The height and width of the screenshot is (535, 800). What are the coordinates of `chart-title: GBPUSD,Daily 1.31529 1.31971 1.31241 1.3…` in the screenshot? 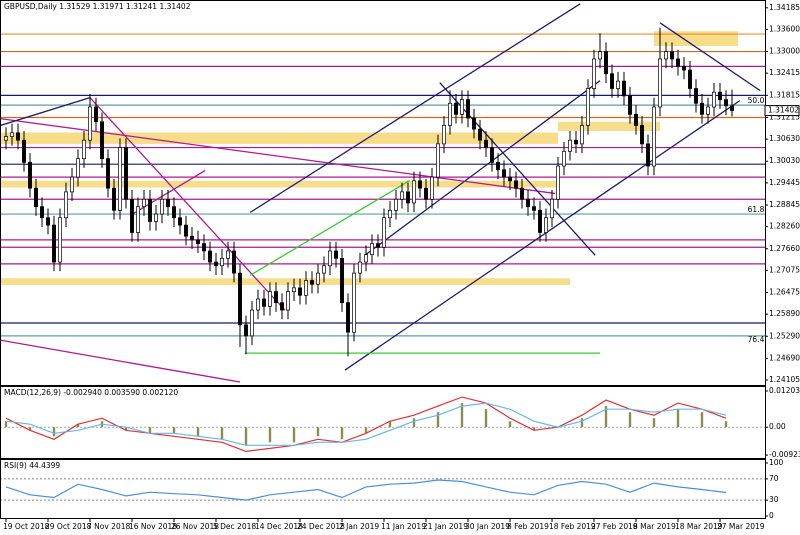 It's located at (97, 6).